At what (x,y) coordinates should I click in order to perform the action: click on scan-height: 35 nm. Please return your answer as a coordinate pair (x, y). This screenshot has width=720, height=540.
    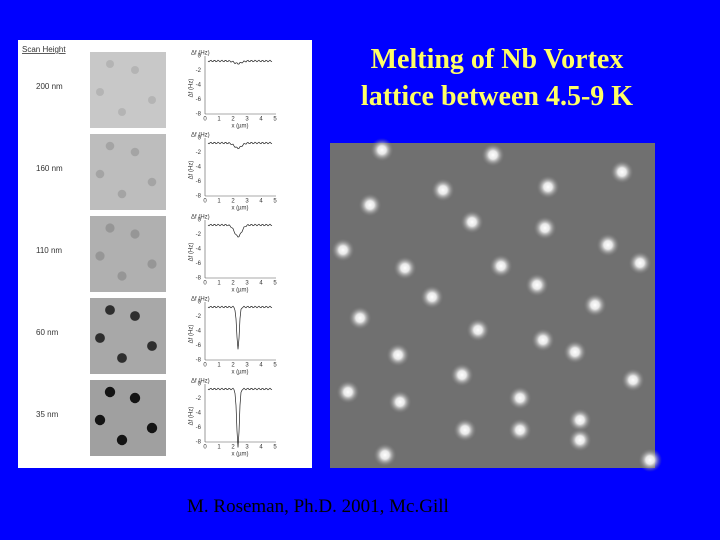
    Looking at the image, I should click on (47, 414).